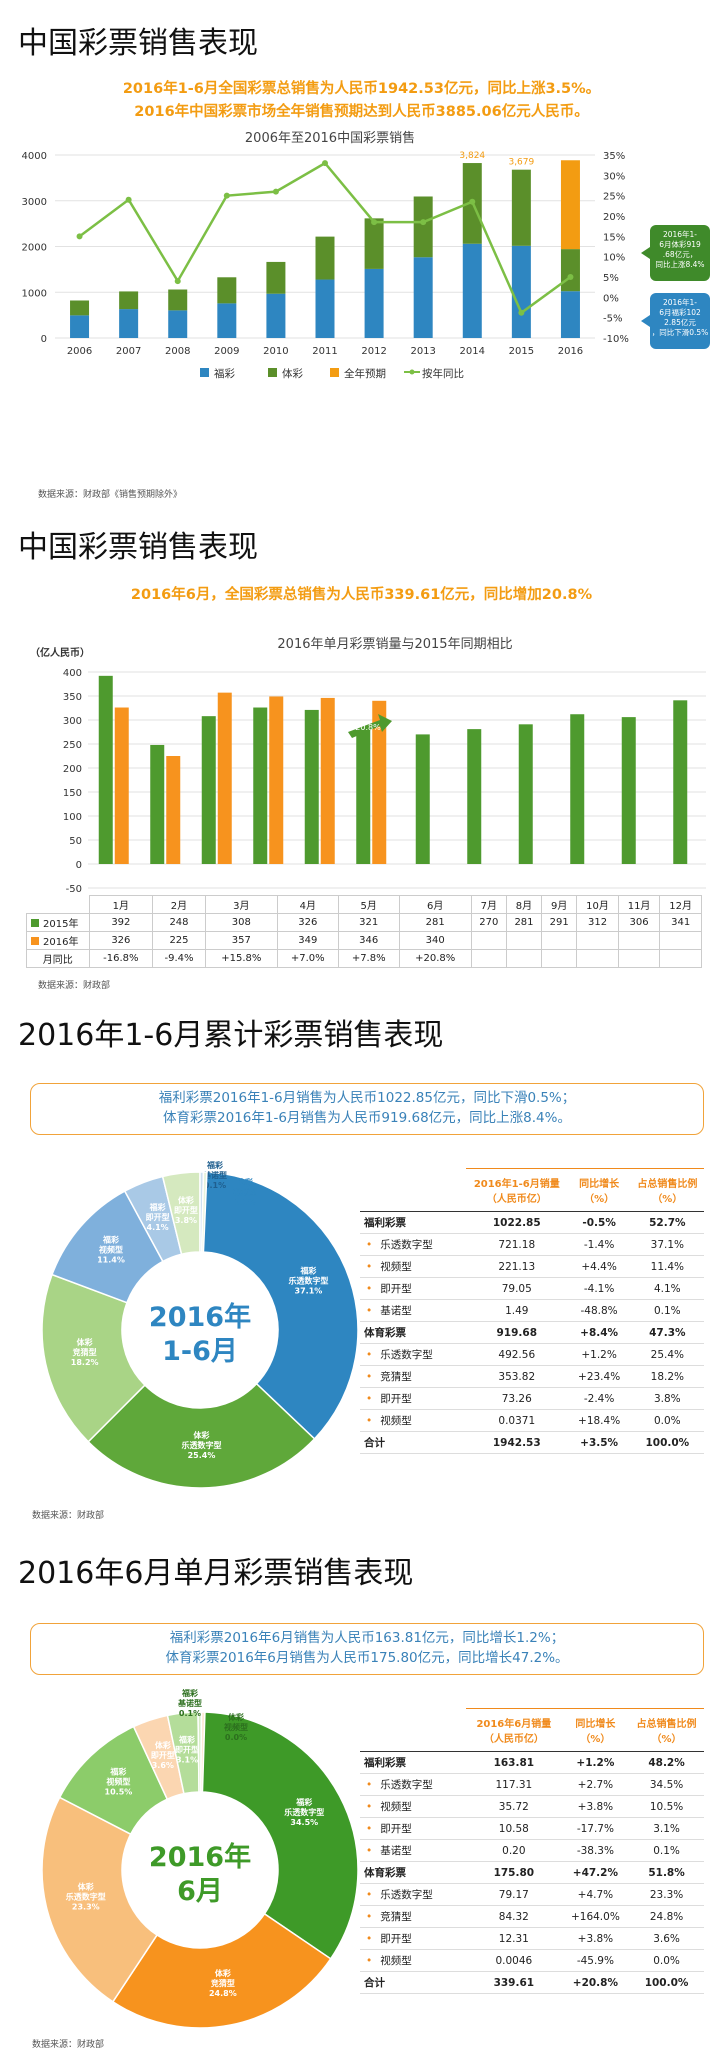 The width and height of the screenshot is (723, 2053). What do you see at coordinates (361, 595) in the screenshot?
I see `monthly-summary: 2016年6月，全国彩票总销售为人民币339.61亿元，同比增加20.8%` at bounding box center [361, 595].